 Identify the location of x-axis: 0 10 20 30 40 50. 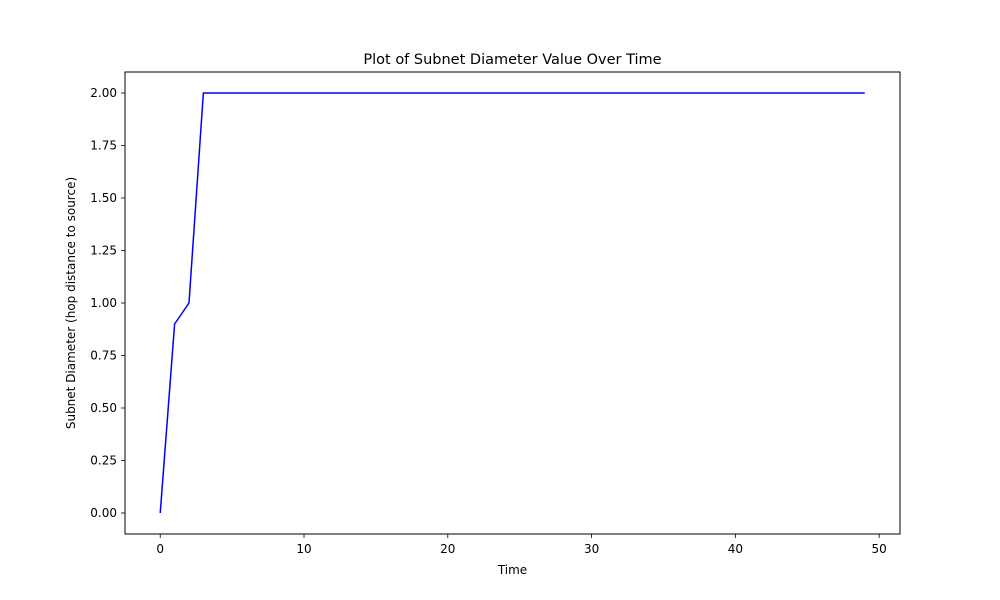
(521, 545).